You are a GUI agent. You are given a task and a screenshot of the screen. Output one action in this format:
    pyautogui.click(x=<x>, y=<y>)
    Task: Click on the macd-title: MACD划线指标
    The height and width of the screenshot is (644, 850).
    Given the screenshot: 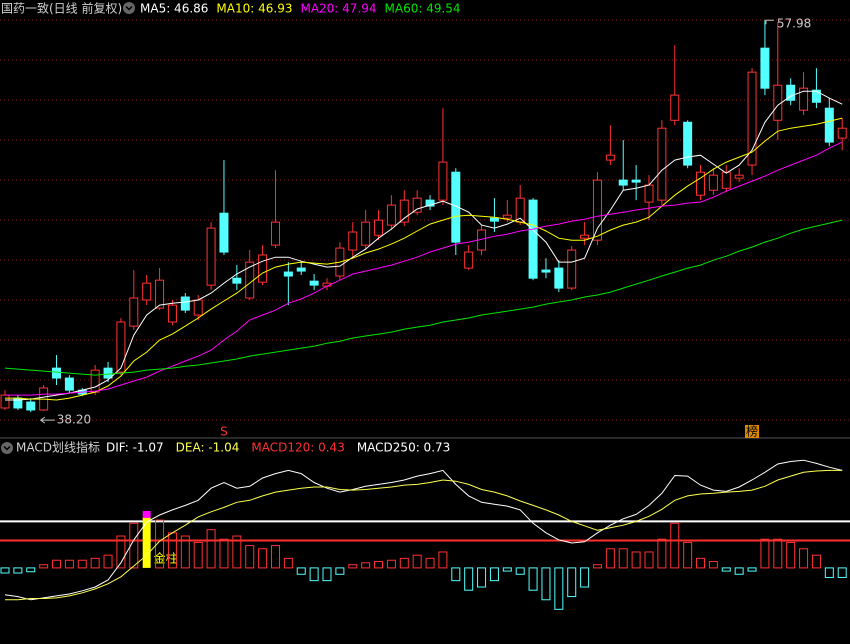 What is the action you would take?
    pyautogui.click(x=58, y=447)
    